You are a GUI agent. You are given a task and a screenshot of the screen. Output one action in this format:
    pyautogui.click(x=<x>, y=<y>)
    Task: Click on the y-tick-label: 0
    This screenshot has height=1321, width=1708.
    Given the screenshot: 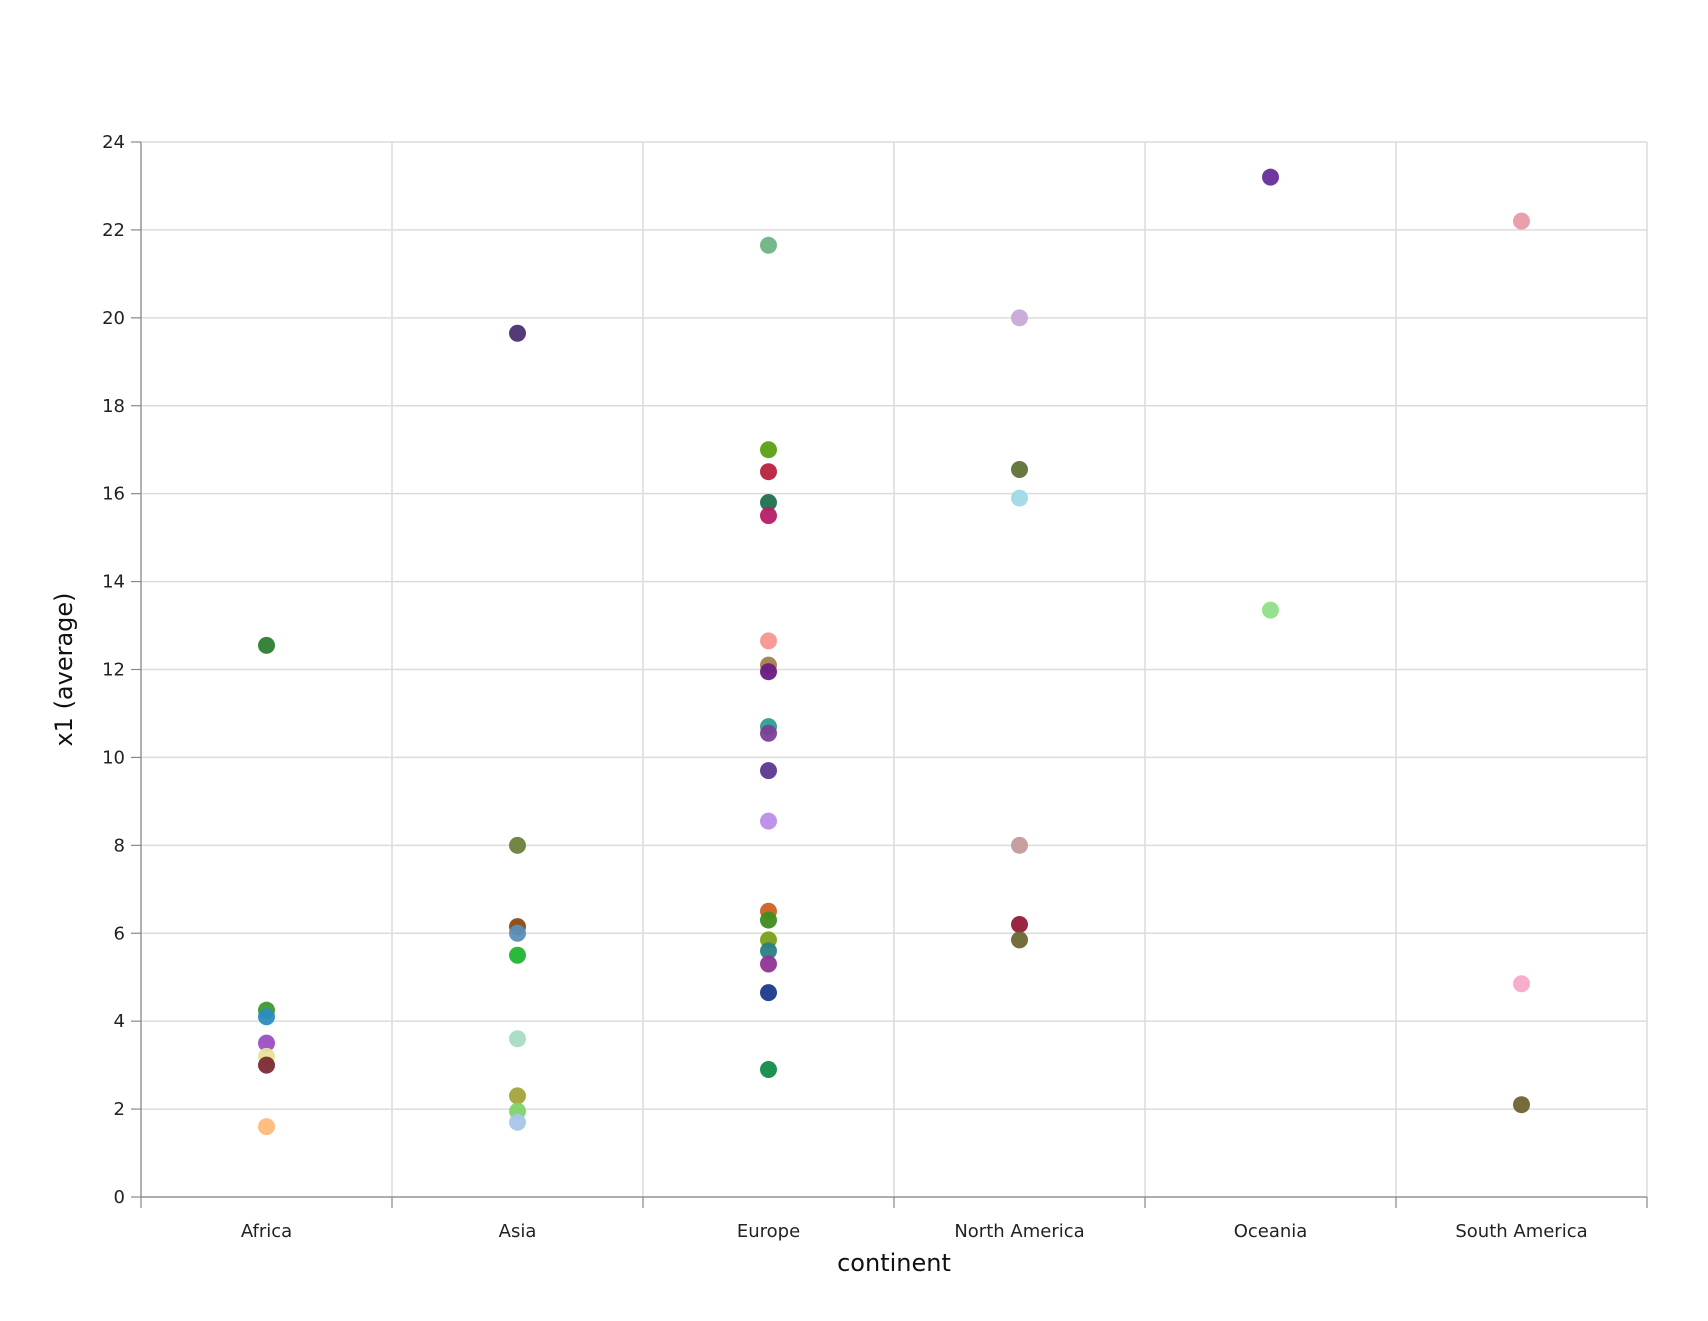 What is the action you would take?
    pyautogui.click(x=119, y=1197)
    